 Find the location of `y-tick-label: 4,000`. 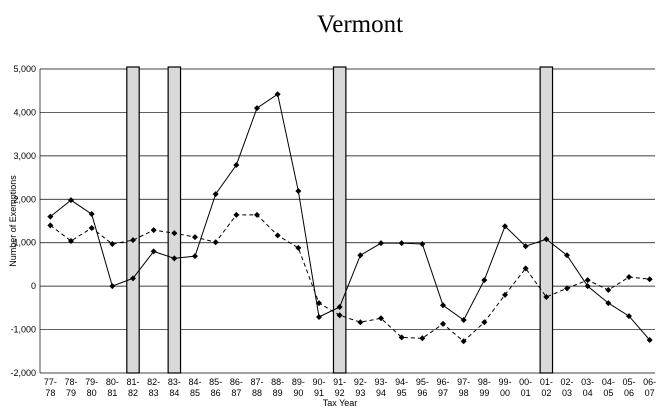

y-tick-label: 4,000 is located at coordinates (24, 112).